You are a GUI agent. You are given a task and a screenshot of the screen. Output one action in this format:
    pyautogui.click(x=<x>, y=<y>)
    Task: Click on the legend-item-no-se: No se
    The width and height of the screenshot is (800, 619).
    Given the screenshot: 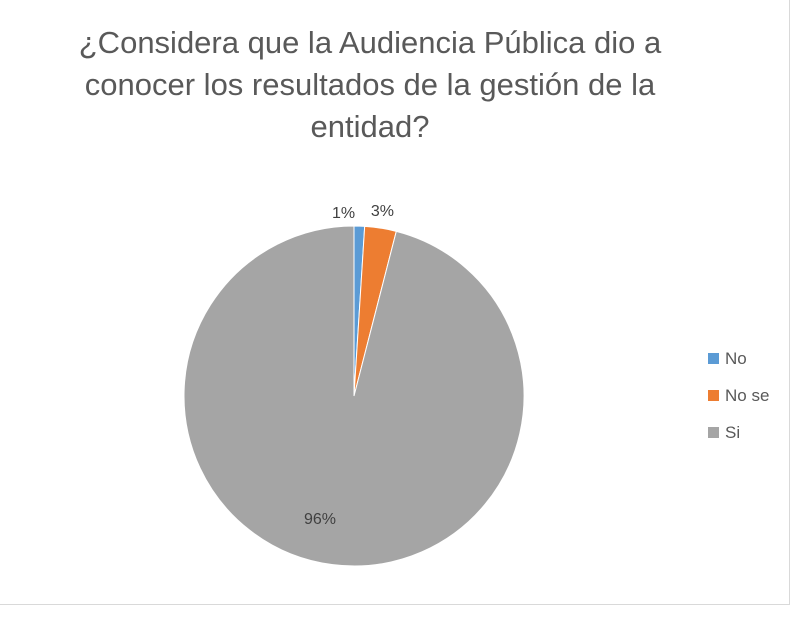 What is the action you would take?
    pyautogui.click(x=738, y=395)
    